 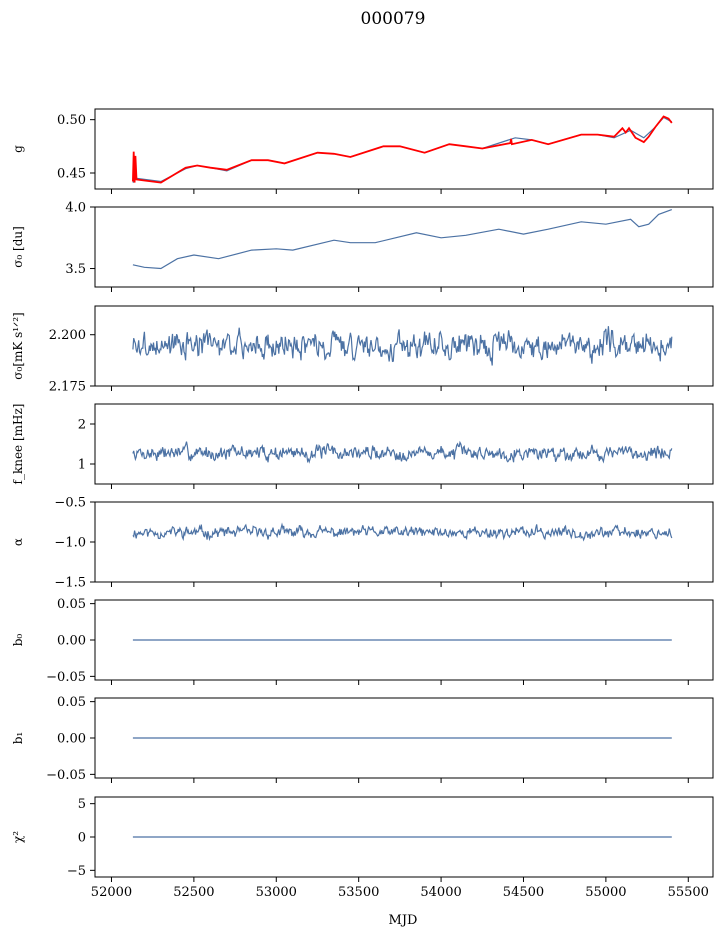 I want to click on x-tick-label-0: 52000, so click(x=111, y=892).